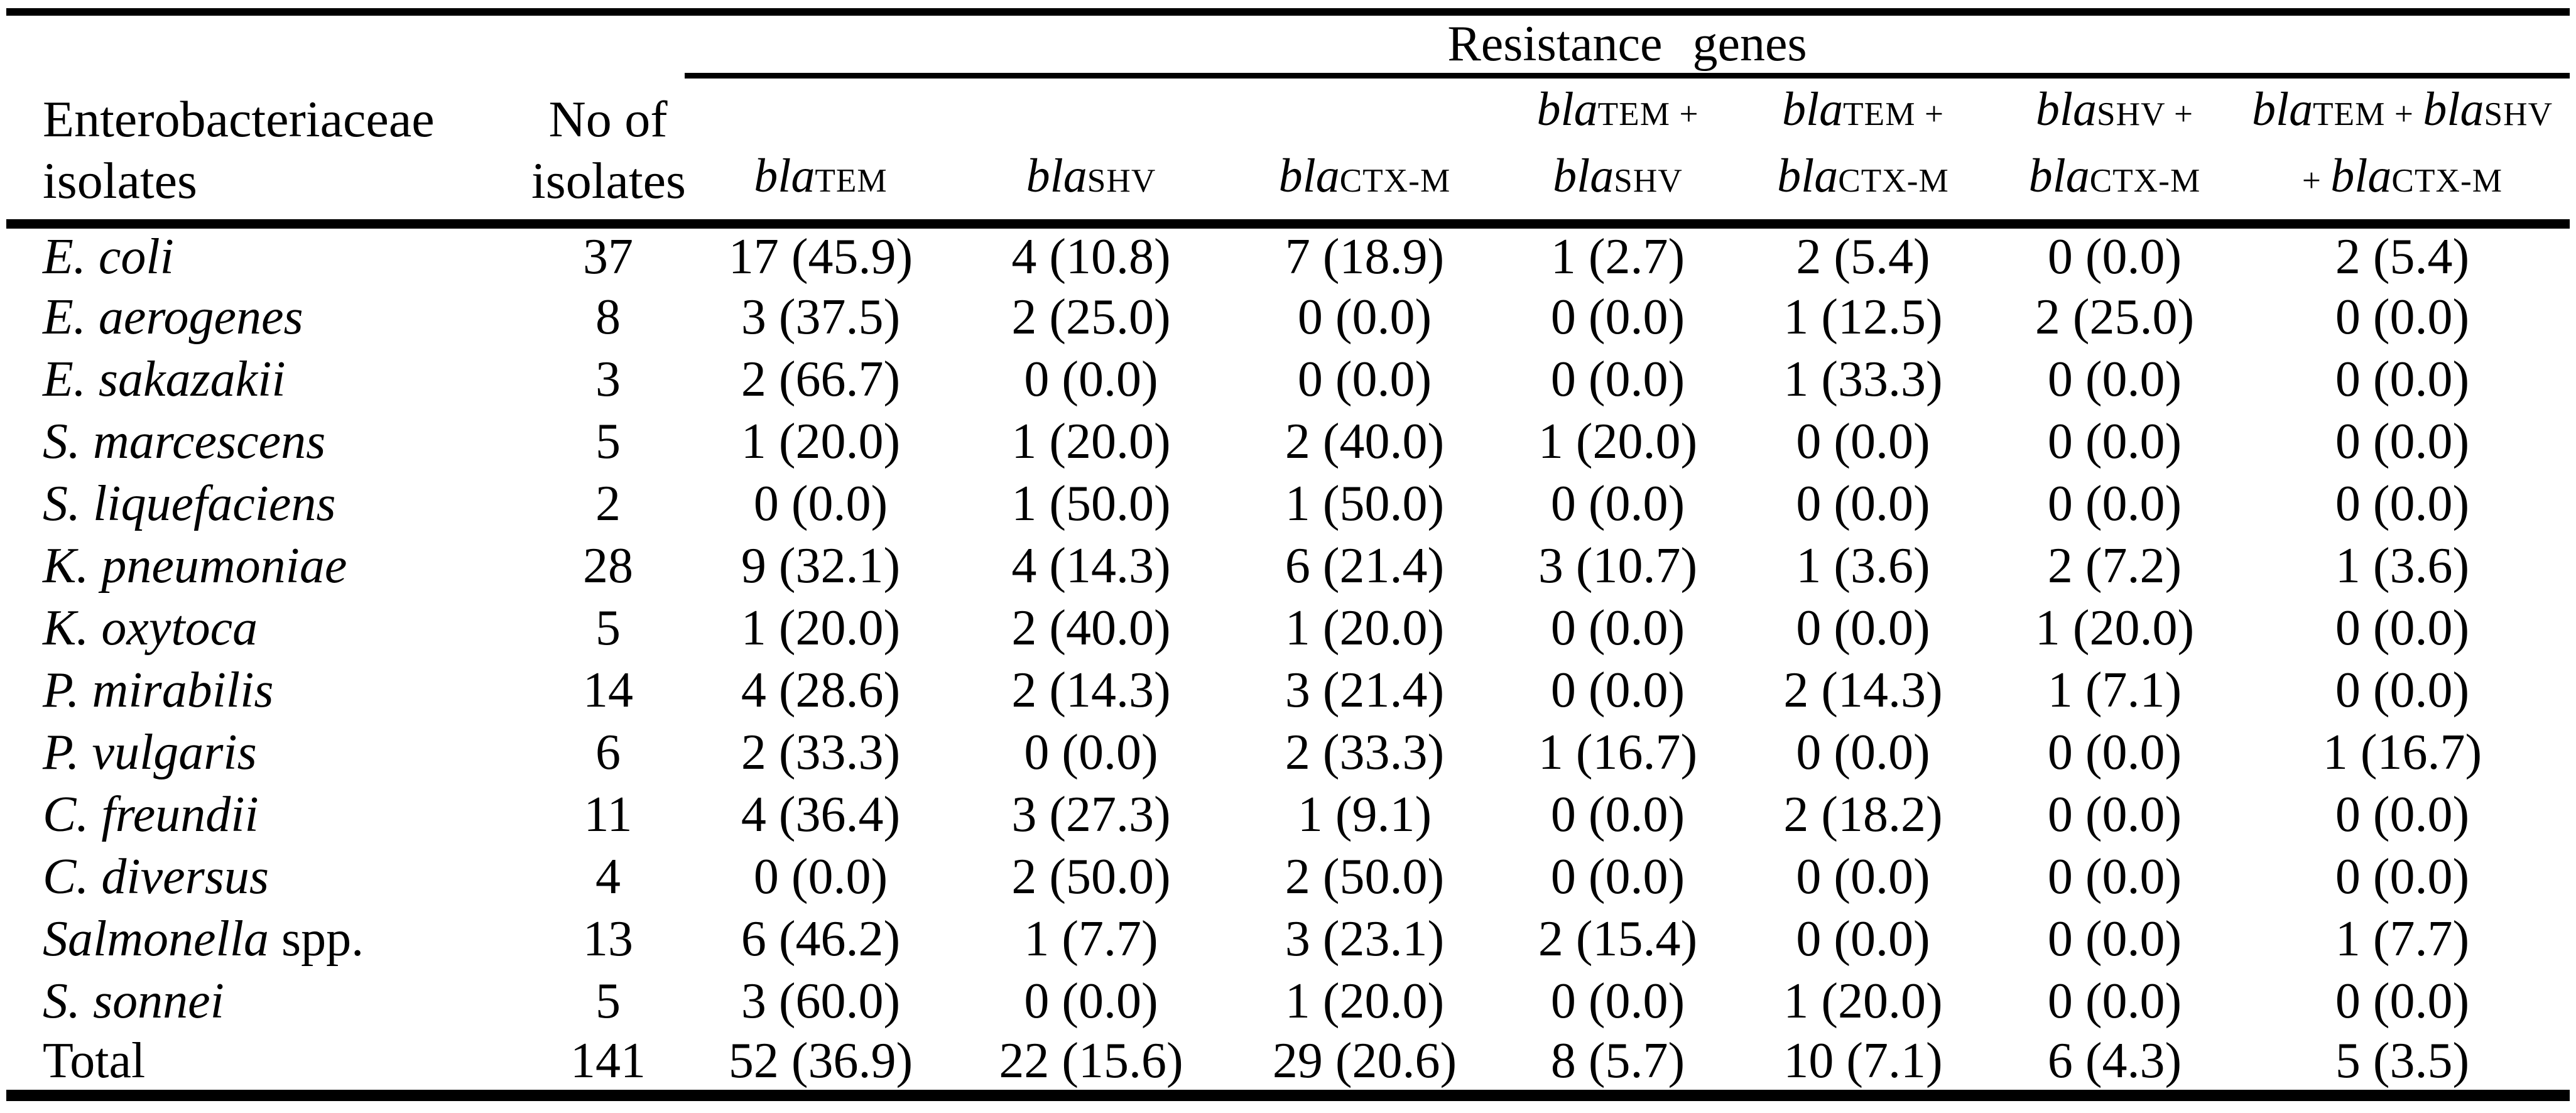 The height and width of the screenshot is (1113, 2576). Describe the element at coordinates (821, 152) in the screenshot. I see `header-gene-tem: blaTEM` at that location.